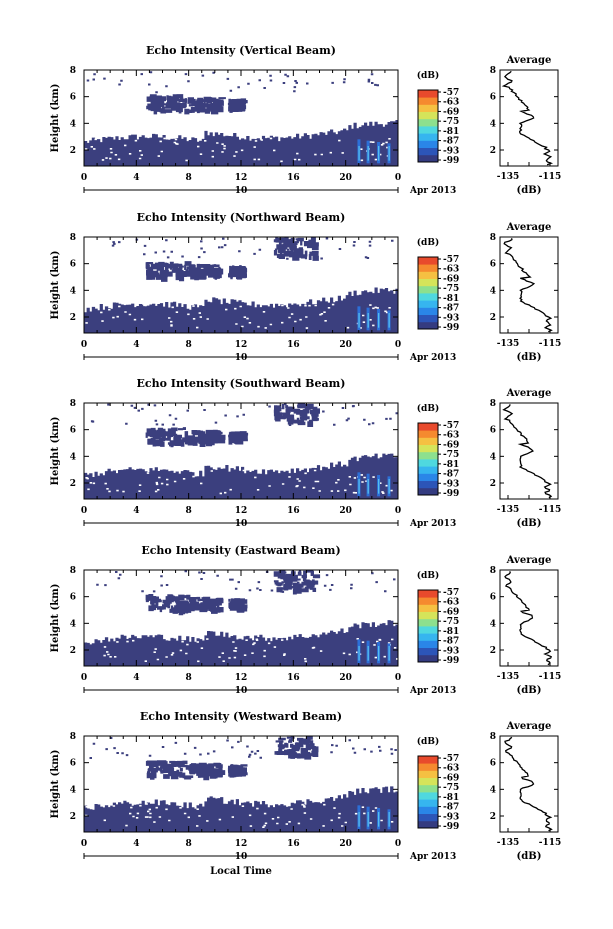  What do you see at coordinates (451, 289) in the screenshot?
I see `colorbar-tick-label: -75` at bounding box center [451, 289].